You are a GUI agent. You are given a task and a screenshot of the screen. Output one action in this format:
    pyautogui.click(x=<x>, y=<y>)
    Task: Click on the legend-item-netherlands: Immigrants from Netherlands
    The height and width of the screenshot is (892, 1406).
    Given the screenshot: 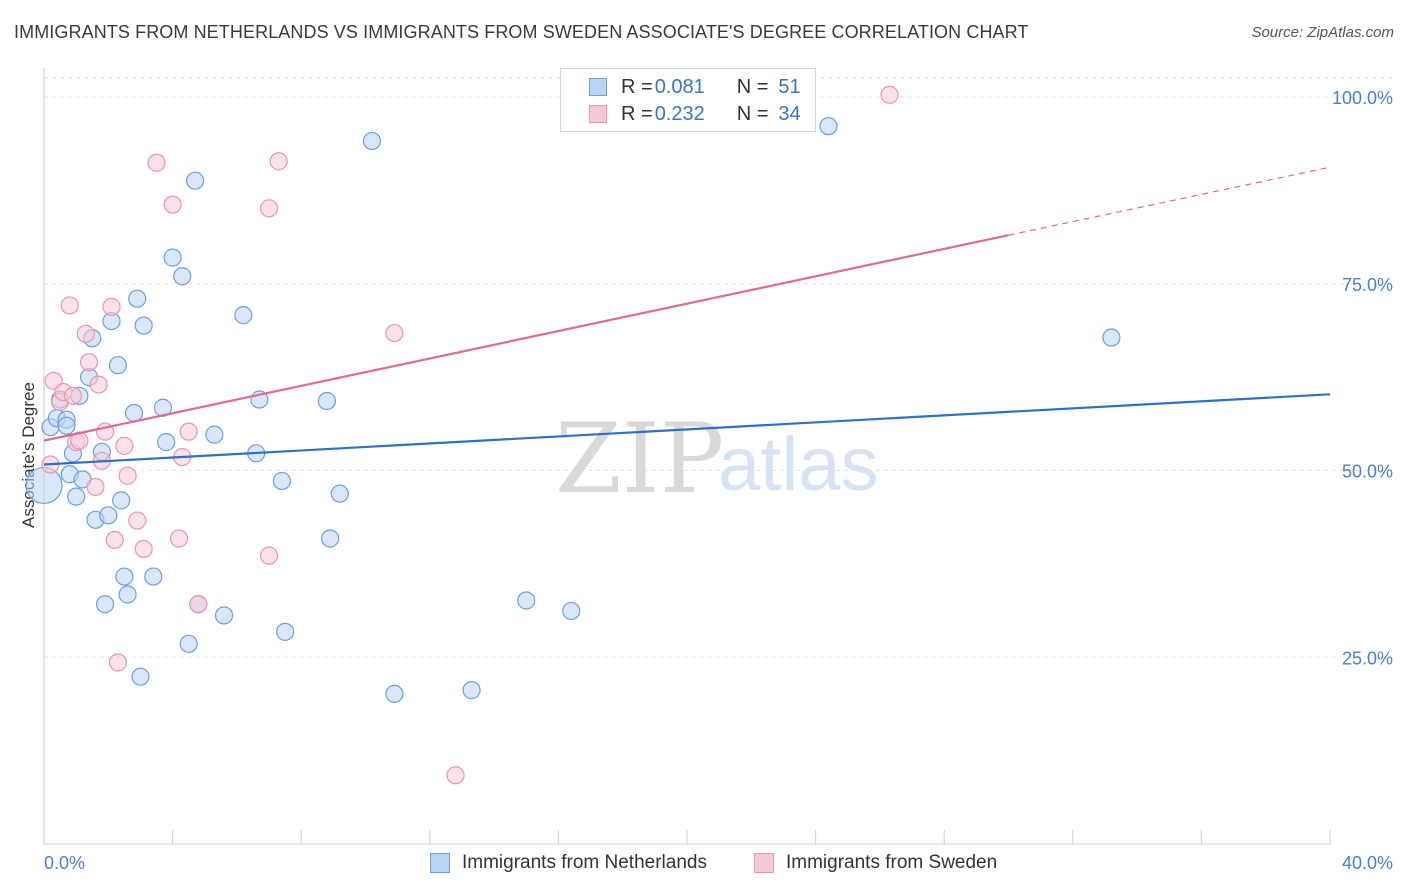 What is the action you would take?
    pyautogui.click(x=568, y=863)
    